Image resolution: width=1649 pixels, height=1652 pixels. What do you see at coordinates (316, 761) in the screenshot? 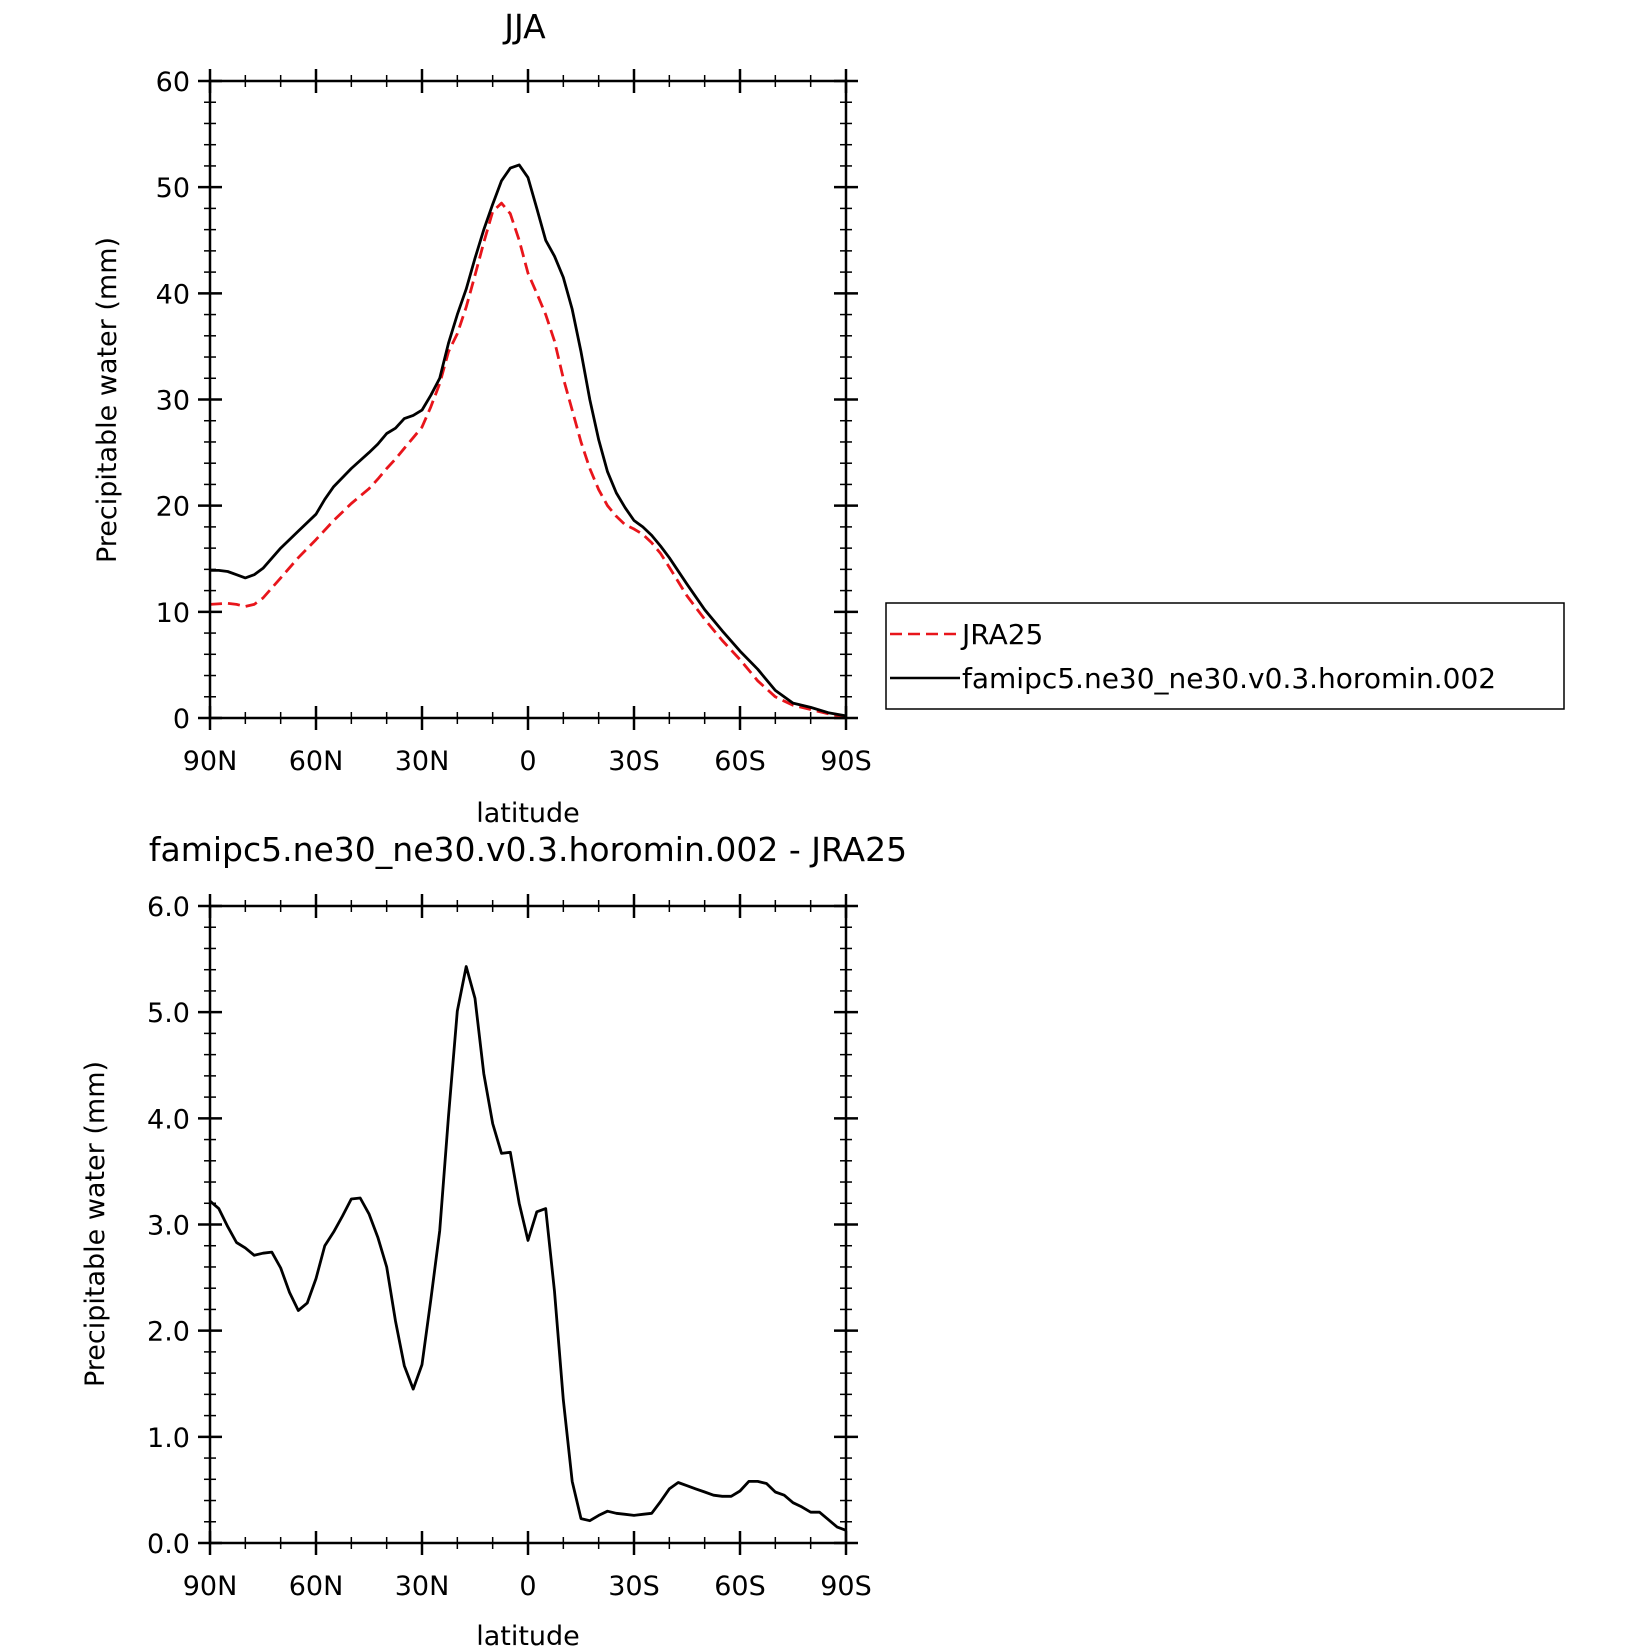
I see `top-xtick-label-1: 60N` at bounding box center [316, 761].